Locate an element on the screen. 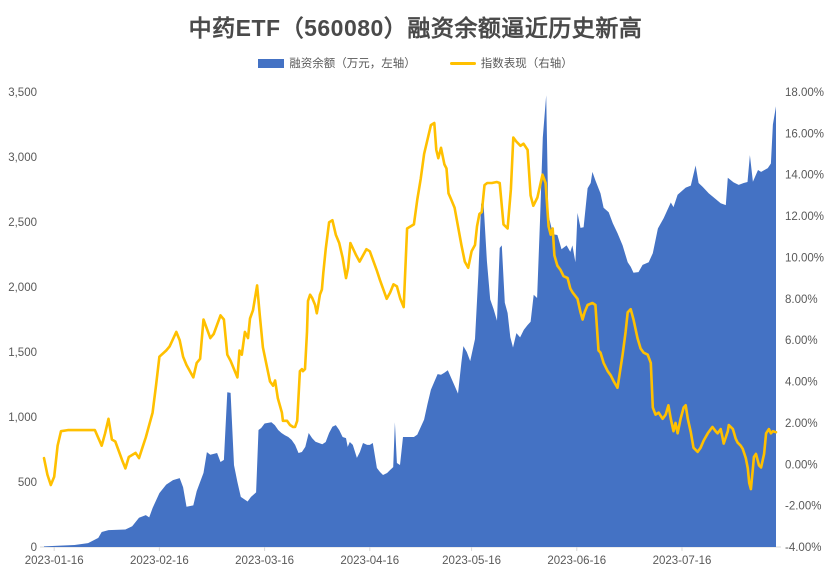 This screenshot has height=576, width=831. right-axis-label: 8.00% is located at coordinates (801, 300).